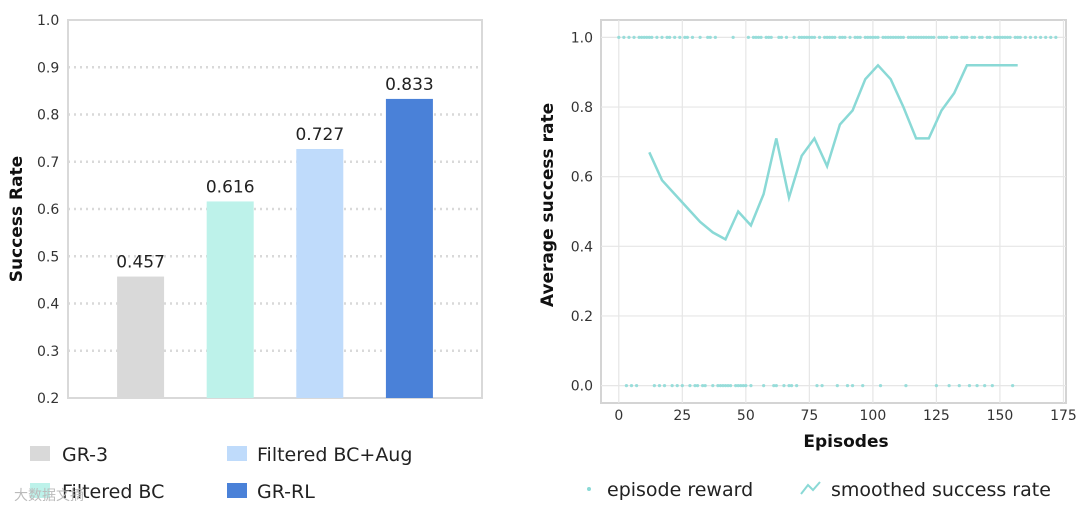  Describe the element at coordinates (48, 68) in the screenshot. I see `bar-y-tick-label: 0.9` at that location.